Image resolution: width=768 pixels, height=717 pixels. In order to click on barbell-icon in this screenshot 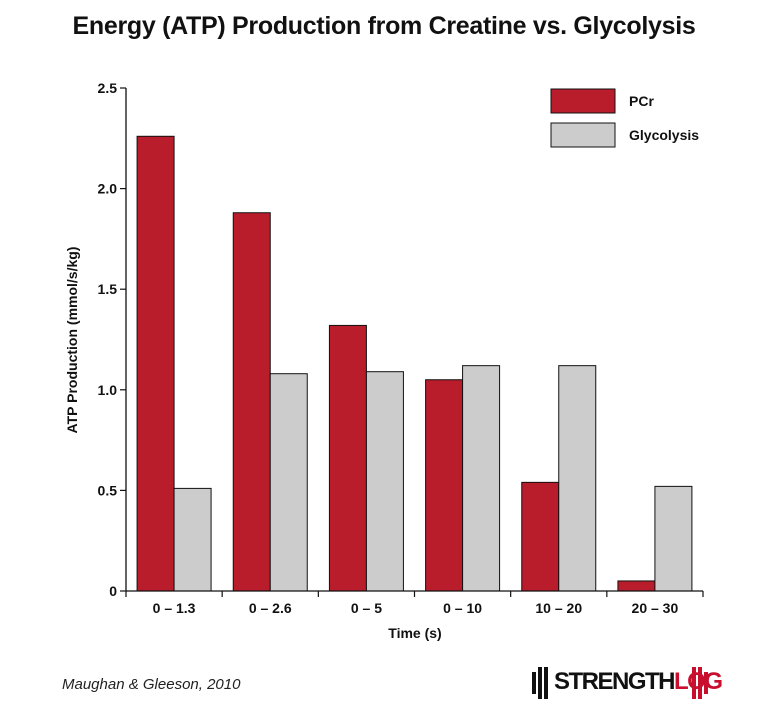, I will do `click(620, 683)`.